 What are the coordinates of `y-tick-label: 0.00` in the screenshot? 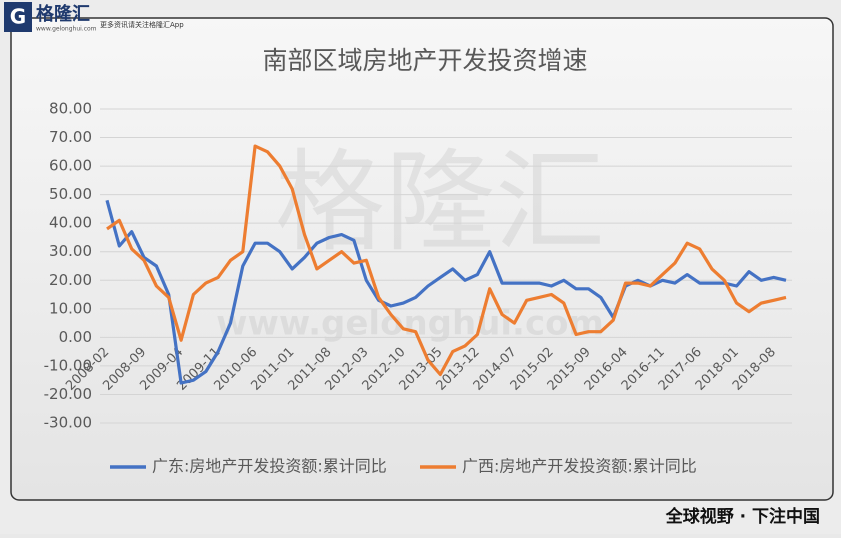 It's located at (75, 337).